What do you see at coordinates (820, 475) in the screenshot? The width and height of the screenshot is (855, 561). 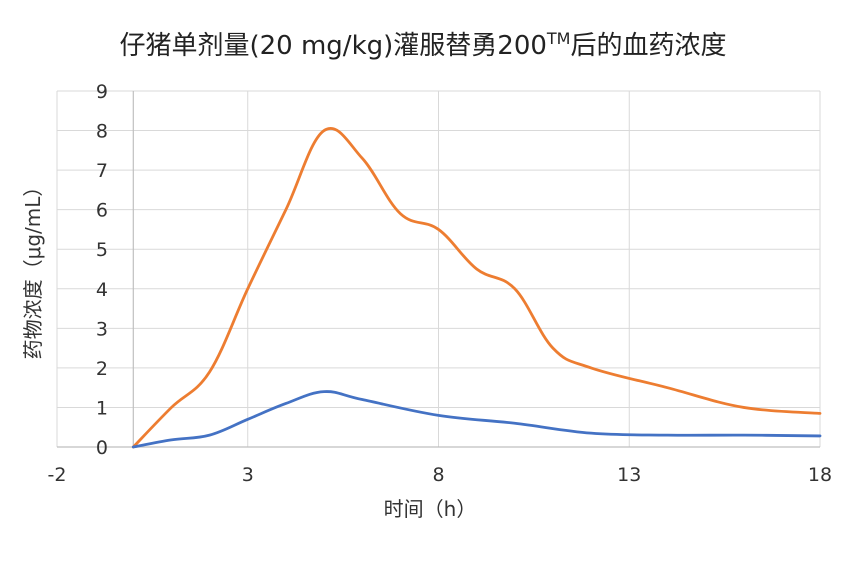 I see `x-tick-label: 18` at bounding box center [820, 475].